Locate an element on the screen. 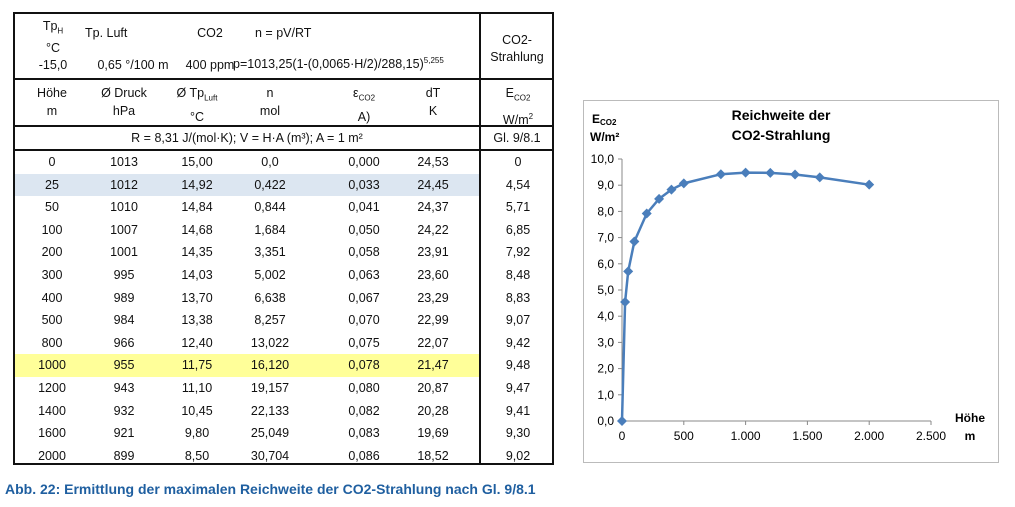  table-cell: 899 is located at coordinates (124, 455).